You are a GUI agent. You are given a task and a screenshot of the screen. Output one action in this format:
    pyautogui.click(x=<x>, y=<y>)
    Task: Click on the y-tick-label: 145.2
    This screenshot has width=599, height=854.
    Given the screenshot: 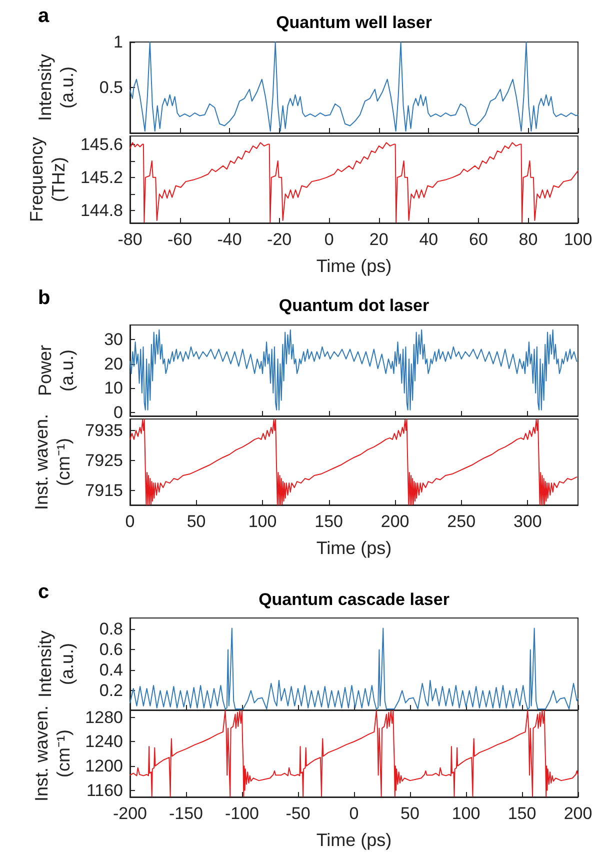 What is the action you would take?
    pyautogui.click(x=101, y=177)
    